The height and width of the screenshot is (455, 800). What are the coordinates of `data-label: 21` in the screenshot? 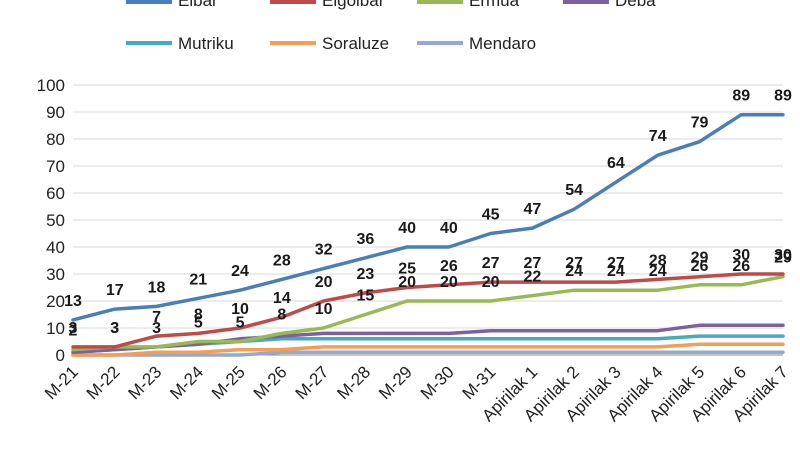 It's located at (198, 279).